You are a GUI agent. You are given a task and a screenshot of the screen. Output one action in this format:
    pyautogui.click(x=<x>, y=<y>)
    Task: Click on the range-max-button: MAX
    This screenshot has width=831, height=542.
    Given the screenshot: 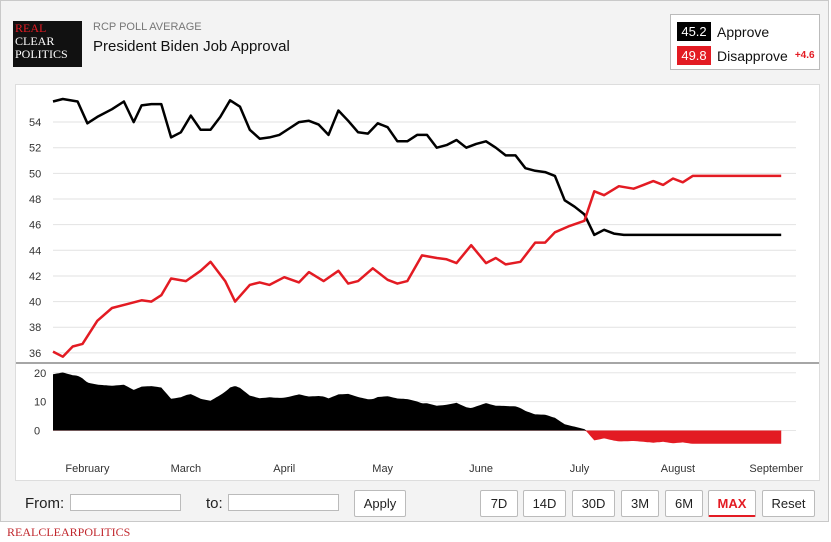 What is the action you would take?
    pyautogui.click(x=732, y=503)
    